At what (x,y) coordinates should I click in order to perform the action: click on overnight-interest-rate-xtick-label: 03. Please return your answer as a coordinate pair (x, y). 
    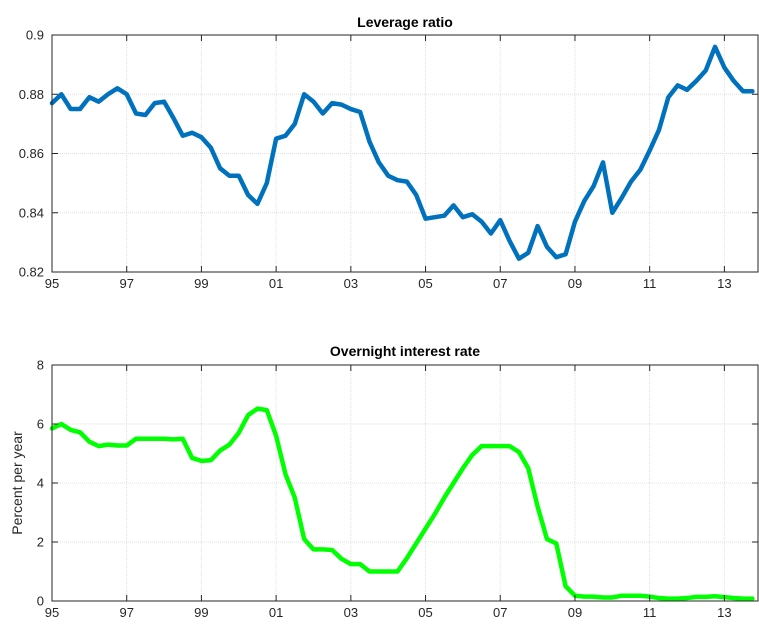
    Looking at the image, I should click on (351, 612).